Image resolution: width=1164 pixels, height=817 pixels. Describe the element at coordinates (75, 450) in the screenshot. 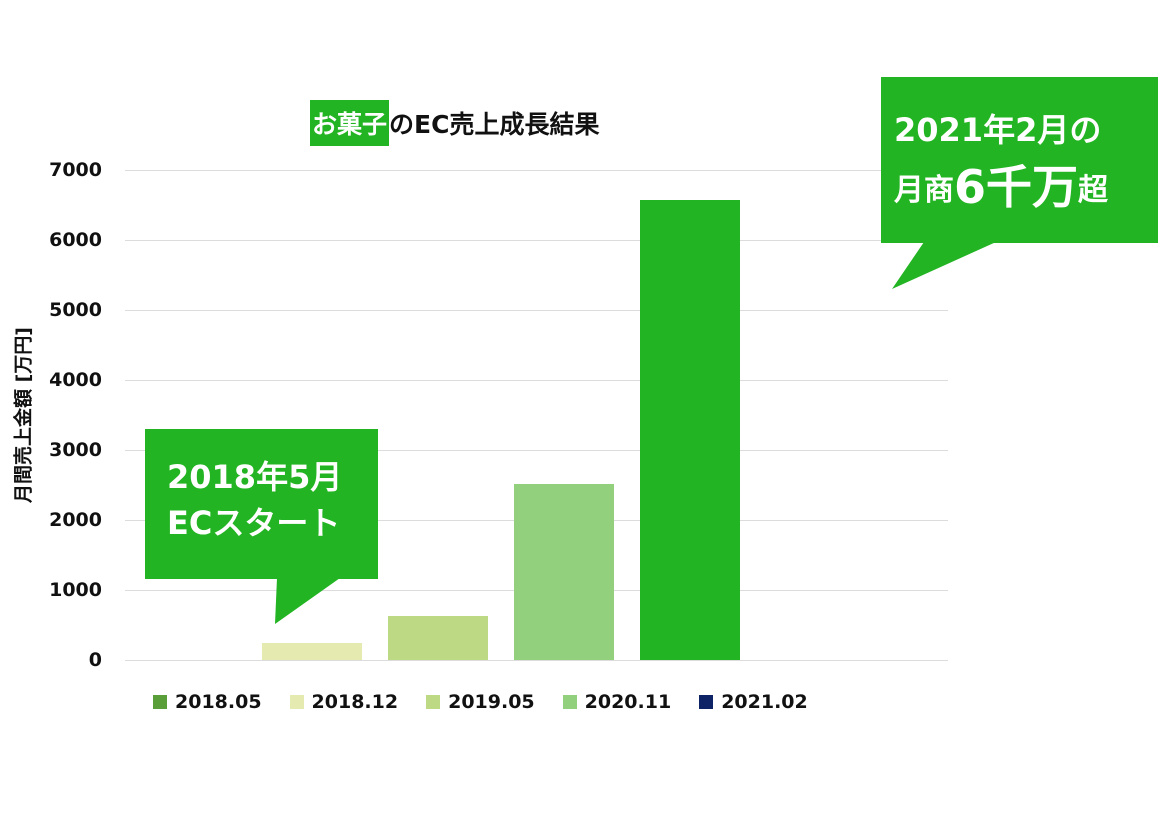

I see `y-tick-label: 3000` at that location.